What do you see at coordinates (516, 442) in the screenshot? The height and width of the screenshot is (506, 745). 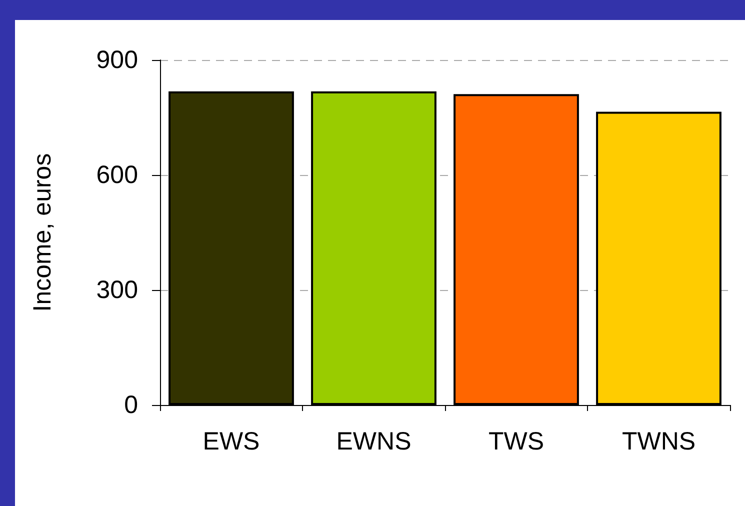 I see `x-tick-label: TWS` at bounding box center [516, 442].